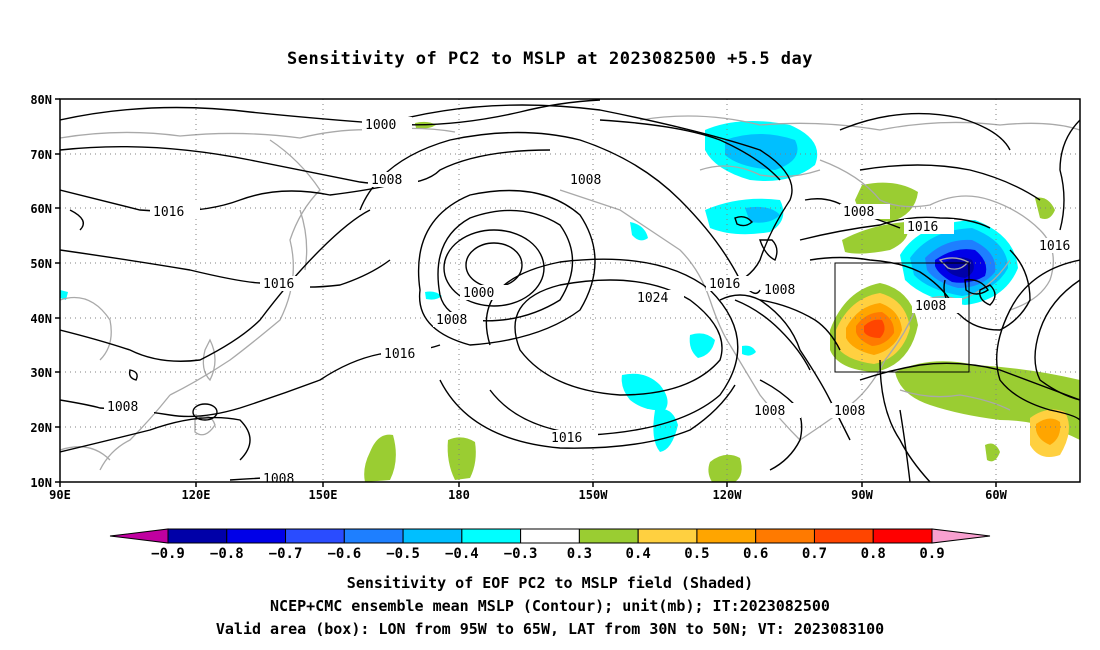  Describe the element at coordinates (862, 495) in the screenshot. I see `lon-tick-label: 90W` at that location.